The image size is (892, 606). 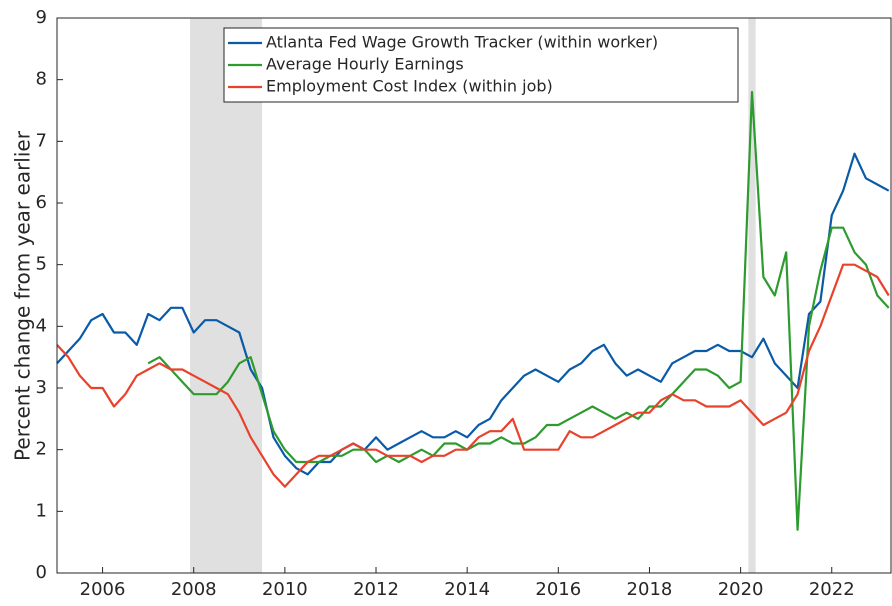 What do you see at coordinates (41, 449) in the screenshot?
I see `y-tick-label: 2` at bounding box center [41, 449].